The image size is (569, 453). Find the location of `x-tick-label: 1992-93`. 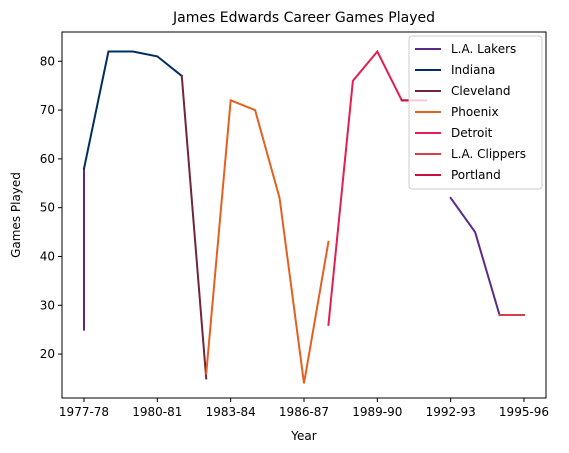

x-tick-label: 1992-93 is located at coordinates (451, 412).